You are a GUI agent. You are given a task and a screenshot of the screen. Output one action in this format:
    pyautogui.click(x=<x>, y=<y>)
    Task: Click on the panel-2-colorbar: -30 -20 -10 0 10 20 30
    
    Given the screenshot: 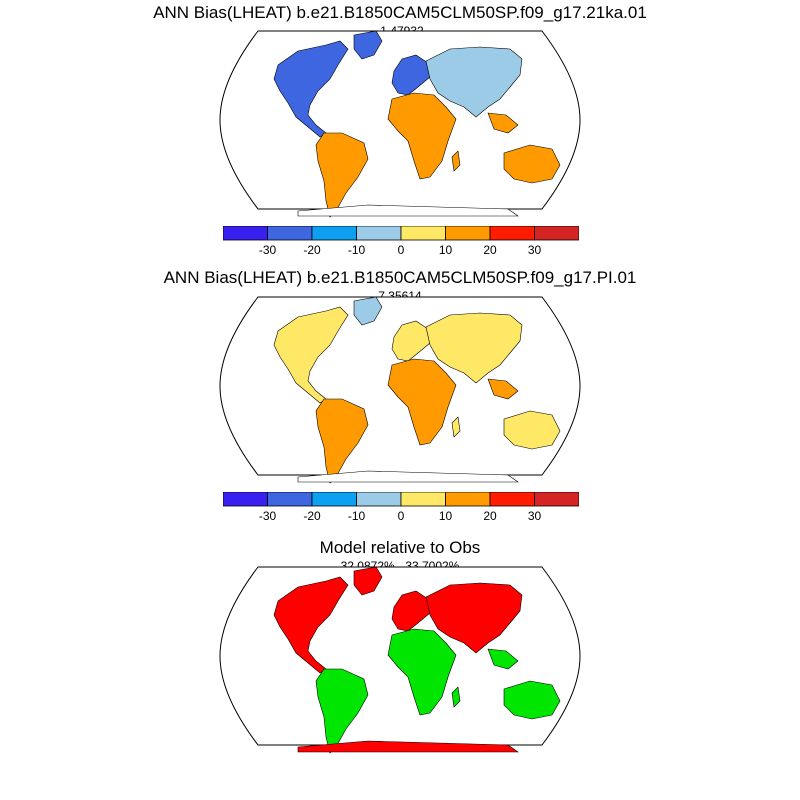 What is the action you would take?
    pyautogui.click(x=401, y=507)
    